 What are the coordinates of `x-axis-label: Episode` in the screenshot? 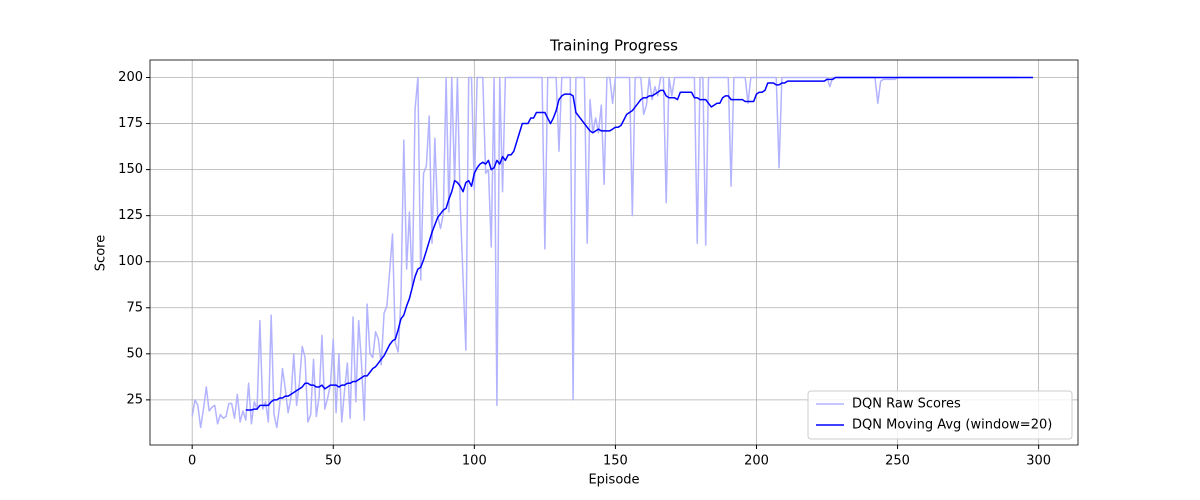 It's located at (613, 480).